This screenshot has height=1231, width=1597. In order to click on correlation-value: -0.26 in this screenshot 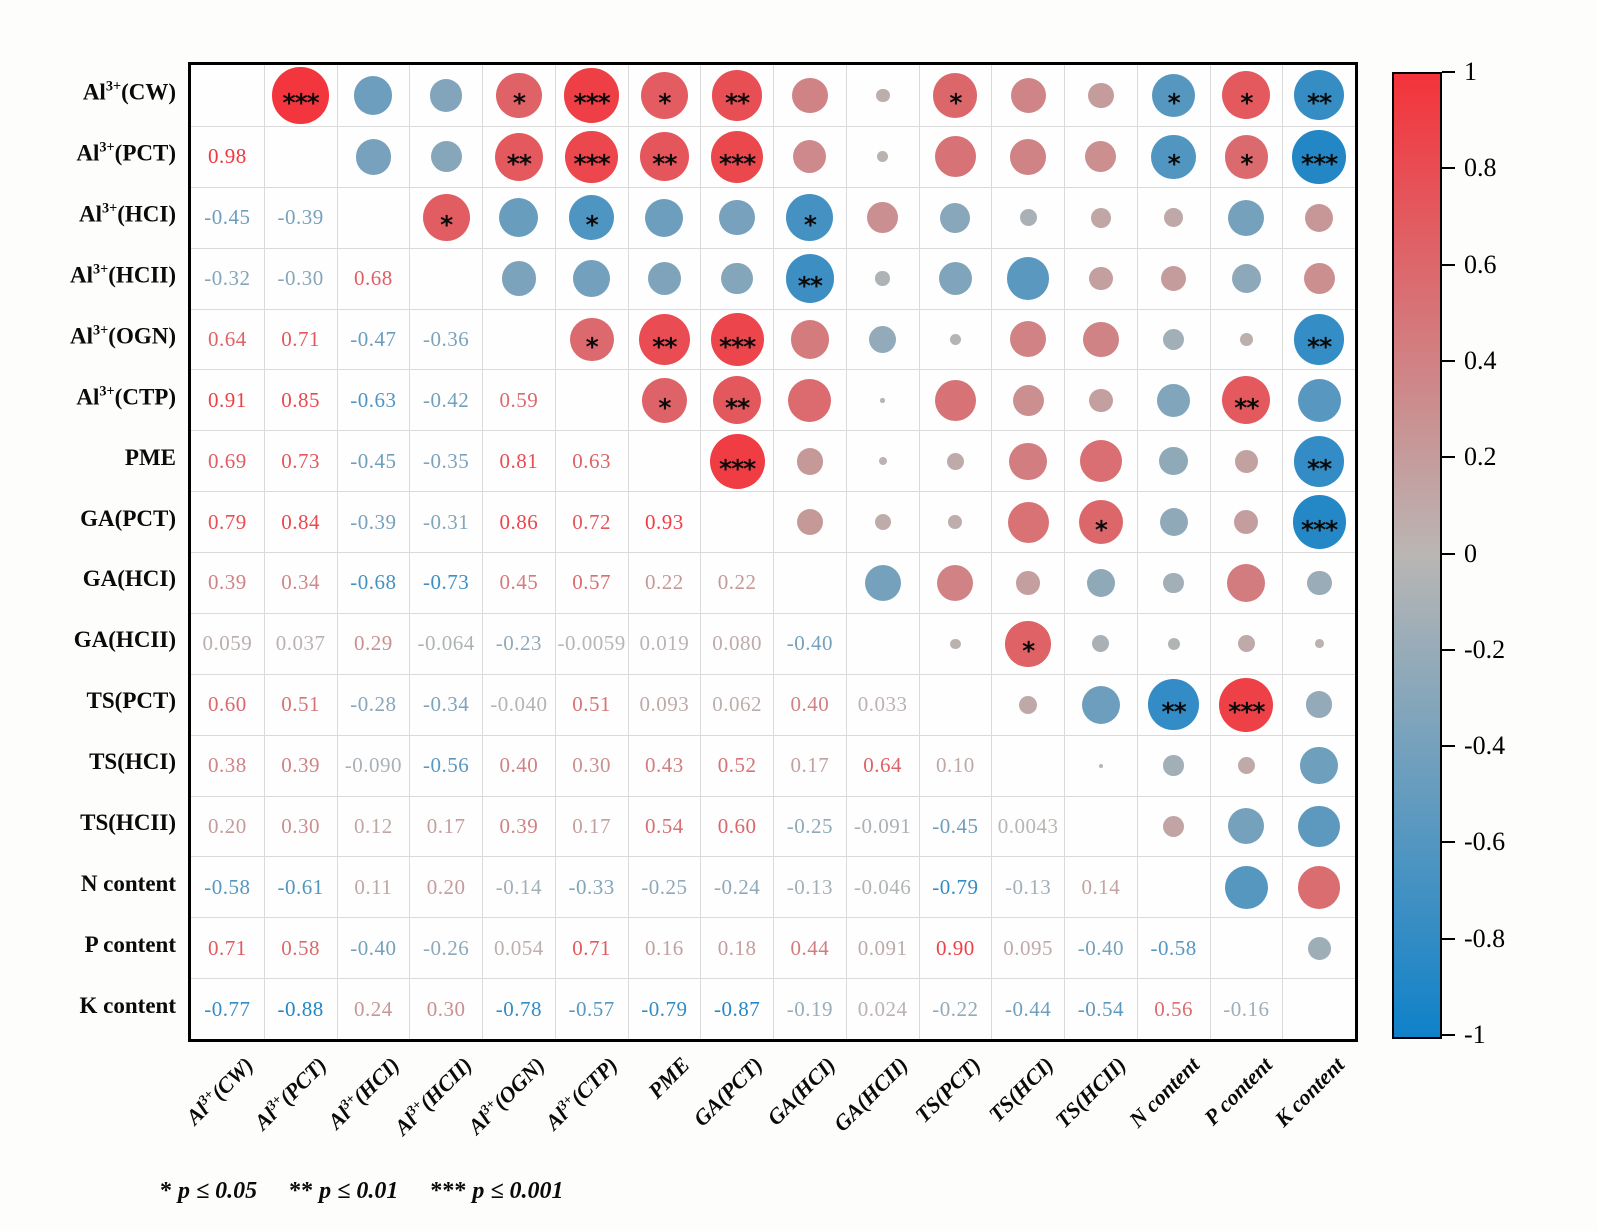, I will do `click(446, 947)`.